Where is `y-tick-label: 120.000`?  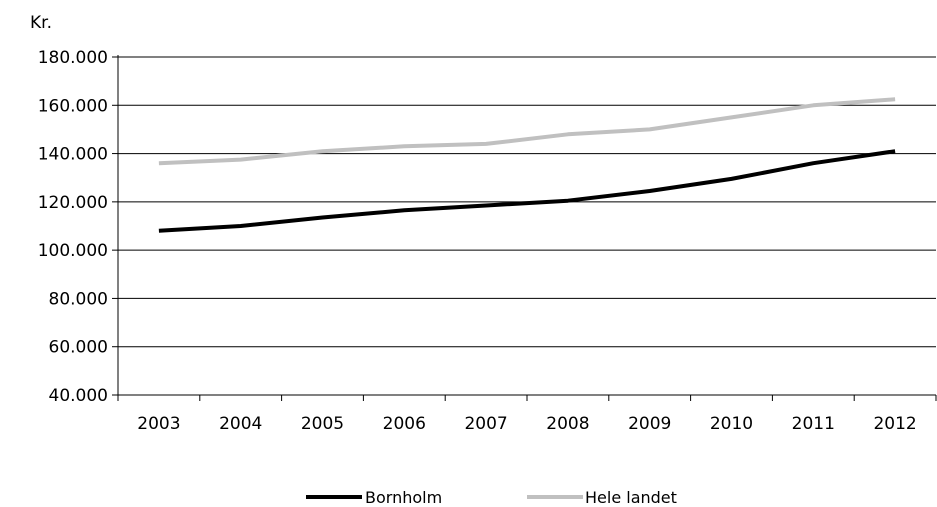 y-tick-label: 120.000 is located at coordinates (73, 203).